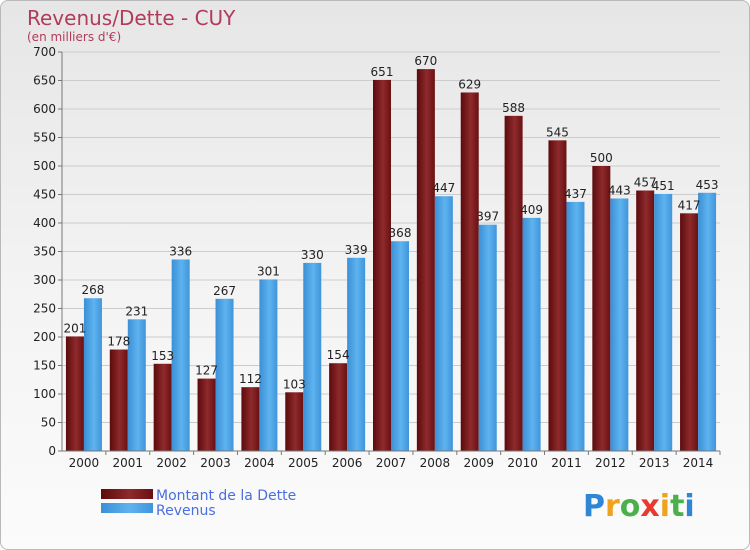 Image resolution: width=750 pixels, height=550 pixels. What do you see at coordinates (522, 463) in the screenshot?
I see `x-tick-label: 2010` at bounding box center [522, 463].